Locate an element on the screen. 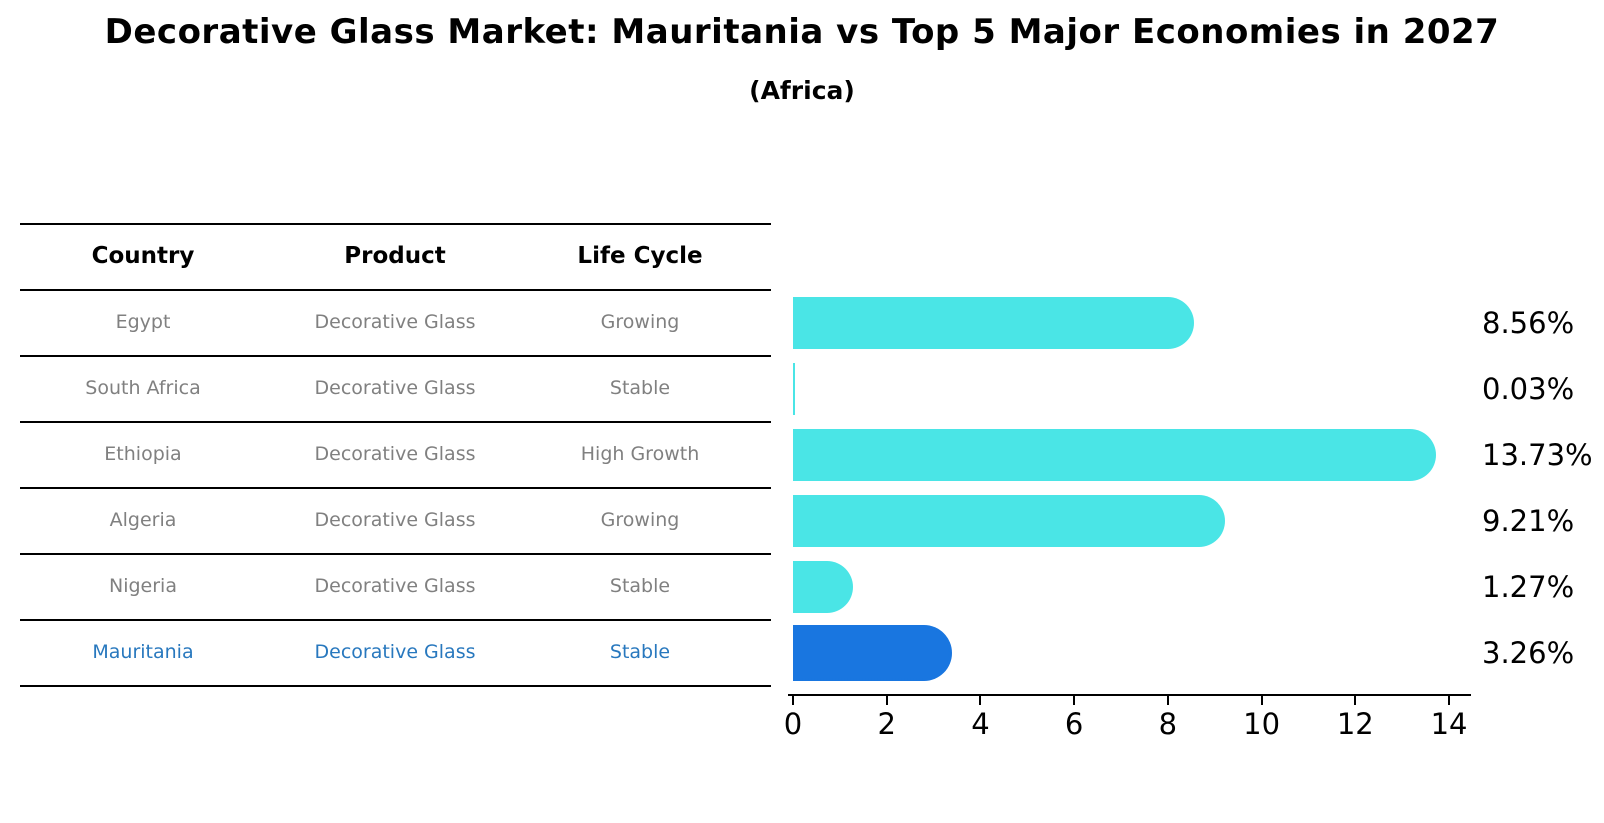 The width and height of the screenshot is (1604, 823). table-cell-country: South Africa is located at coordinates (143, 388).